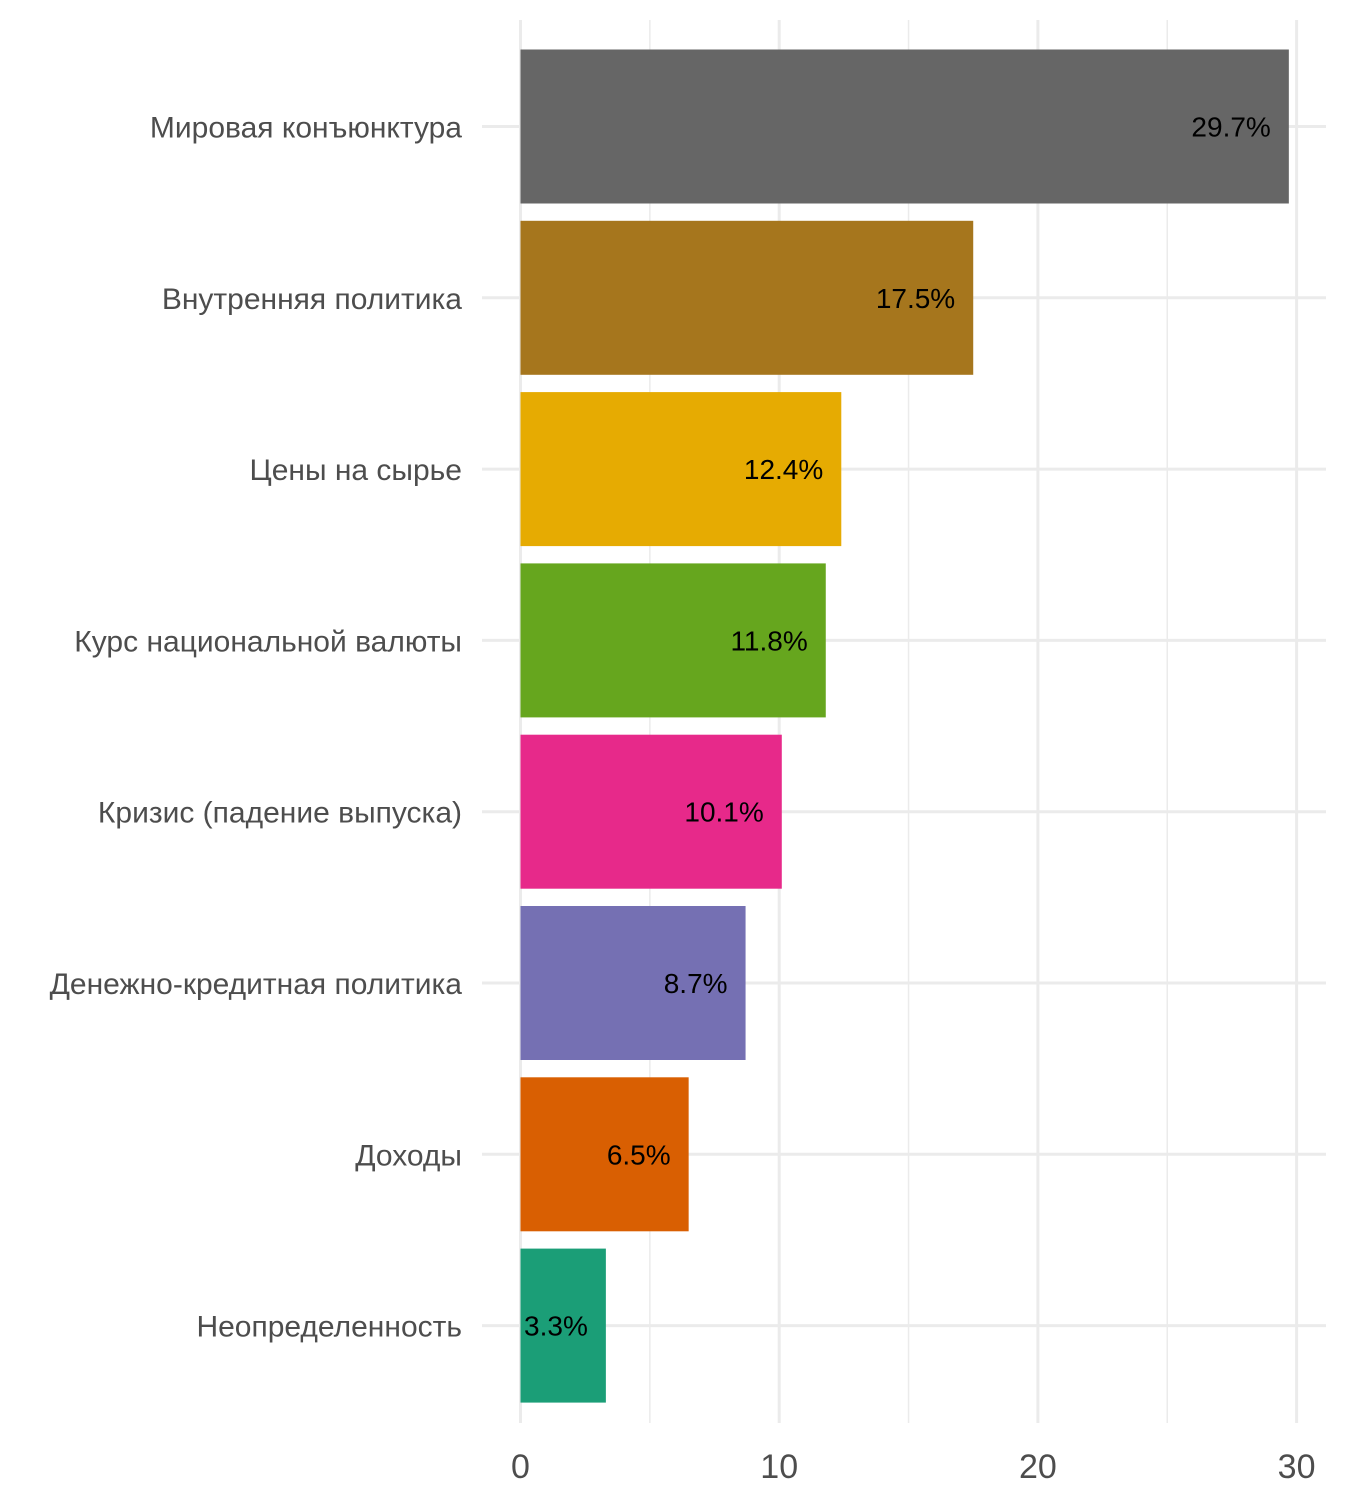 The width and height of the screenshot is (1350, 1500). I want to click on x-tick-label: 10, so click(779, 1467).